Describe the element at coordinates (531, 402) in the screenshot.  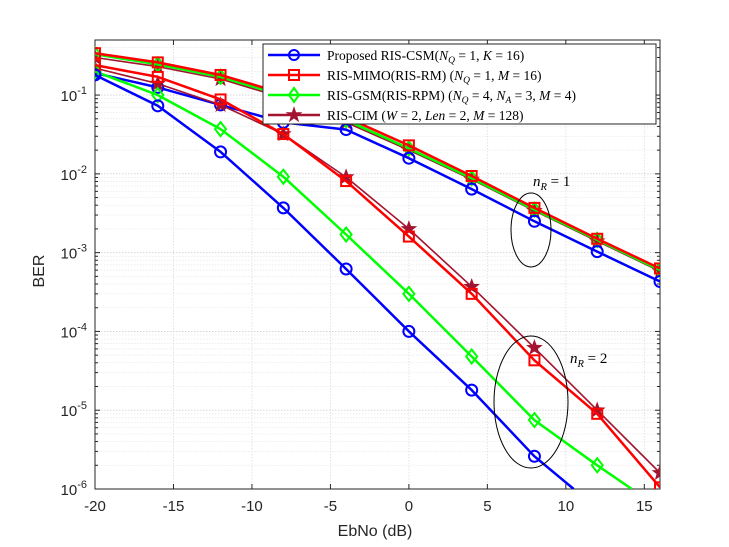
I see `annotation-ellipse-nr2` at that location.